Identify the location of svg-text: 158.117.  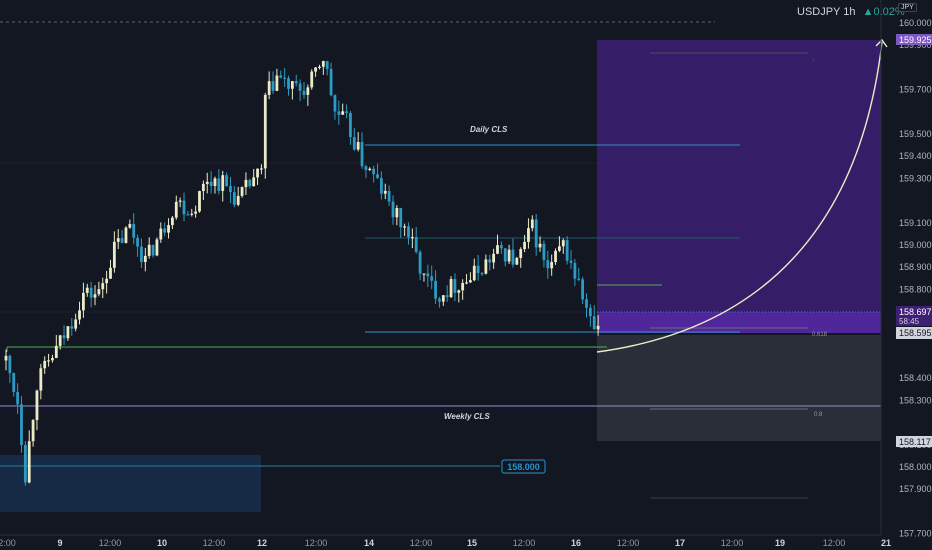
(915, 442).